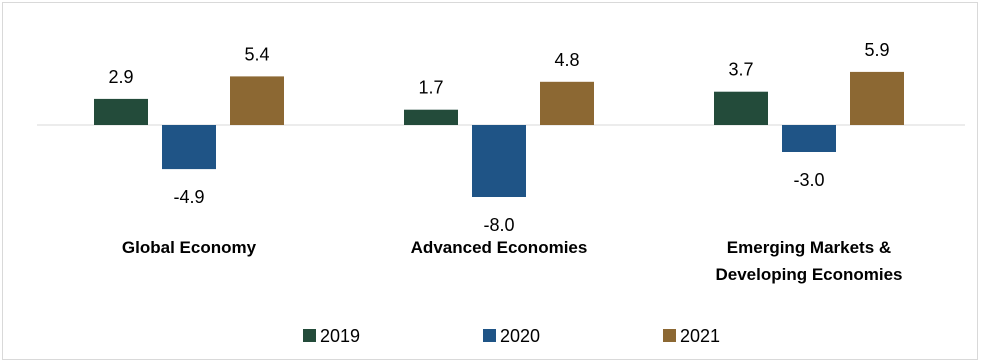 This screenshot has width=982, height=364. What do you see at coordinates (700, 336) in the screenshot?
I see `legend-label-2021: 2021` at bounding box center [700, 336].